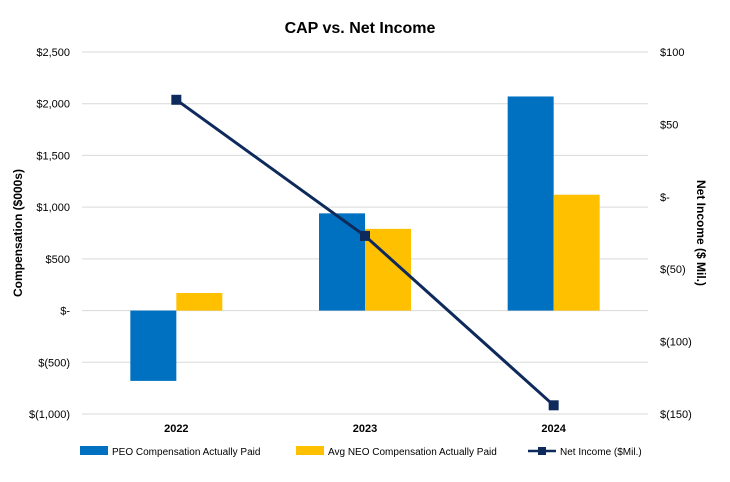 The height and width of the screenshot is (482, 730). Describe the element at coordinates (665, 198) in the screenshot. I see `right-tick-label: $-` at that location.